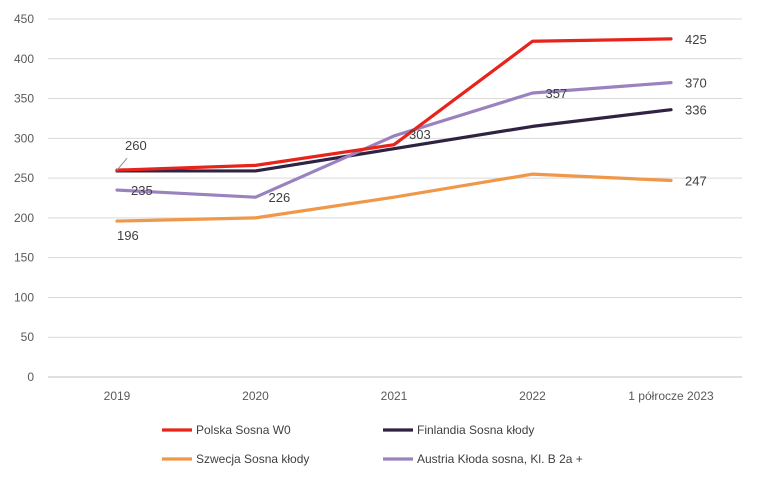  Describe the element at coordinates (696, 39) in the screenshot. I see `data-label: 425` at that location.